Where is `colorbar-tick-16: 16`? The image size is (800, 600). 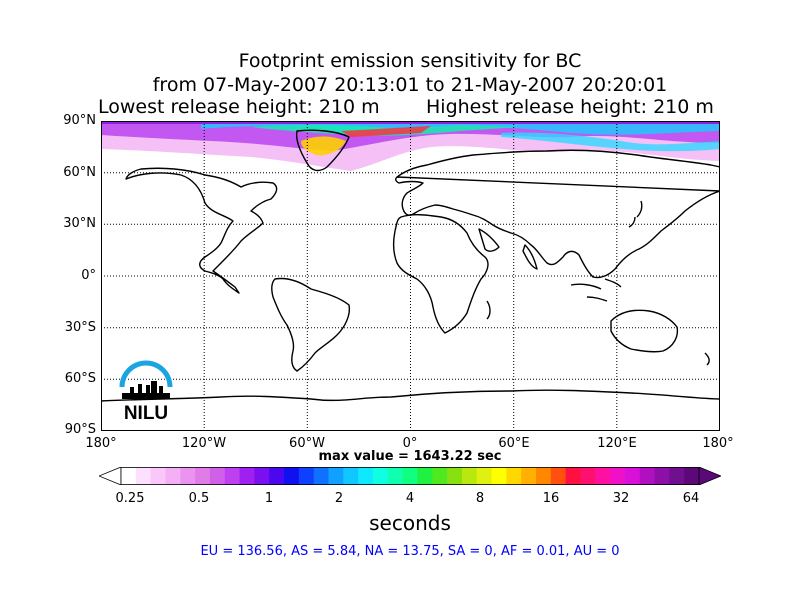
colorbar-tick-16: 16 is located at coordinates (551, 498).